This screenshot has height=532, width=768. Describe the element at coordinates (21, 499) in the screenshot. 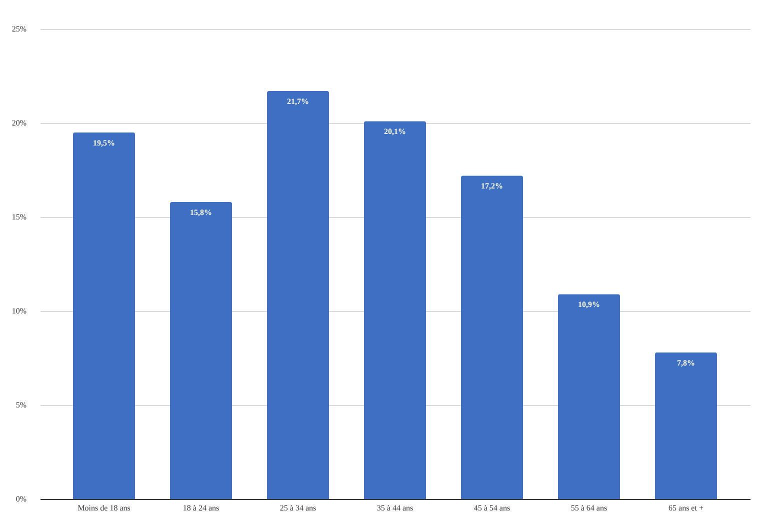

I see `y-tick-label: 0%` at that location.